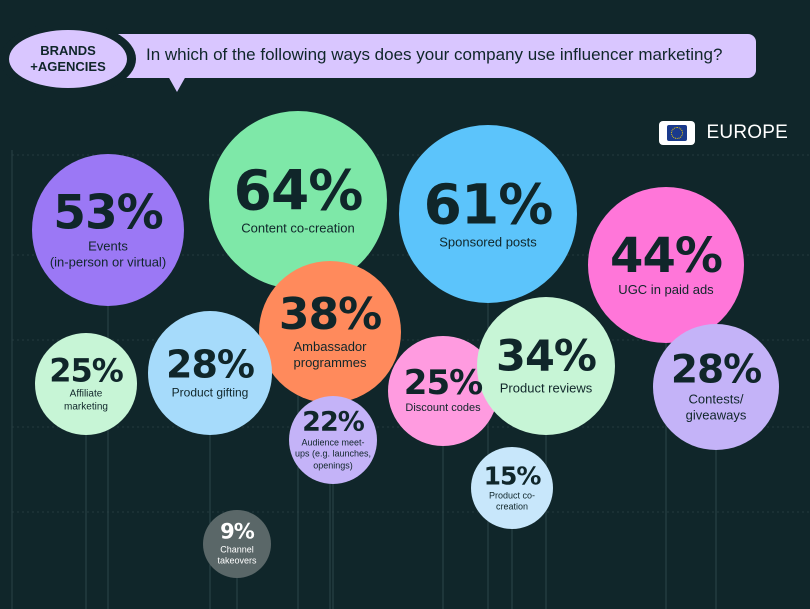 The height and width of the screenshot is (609, 810). What do you see at coordinates (68, 51) in the screenshot?
I see `badge-line-1: BRANDS` at bounding box center [68, 51].